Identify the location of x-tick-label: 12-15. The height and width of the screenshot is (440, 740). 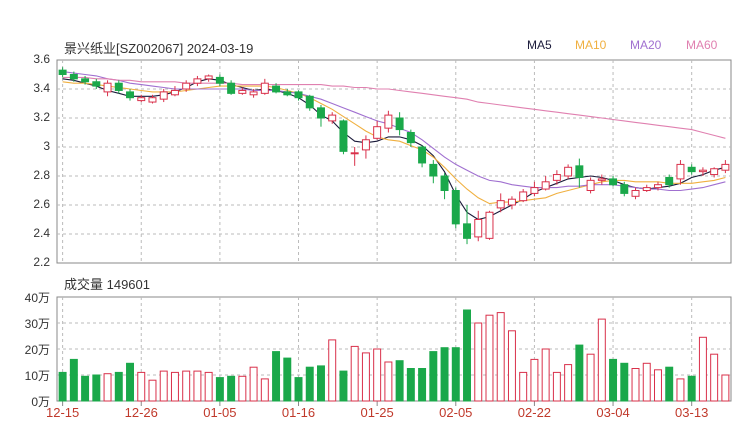
(62, 412).